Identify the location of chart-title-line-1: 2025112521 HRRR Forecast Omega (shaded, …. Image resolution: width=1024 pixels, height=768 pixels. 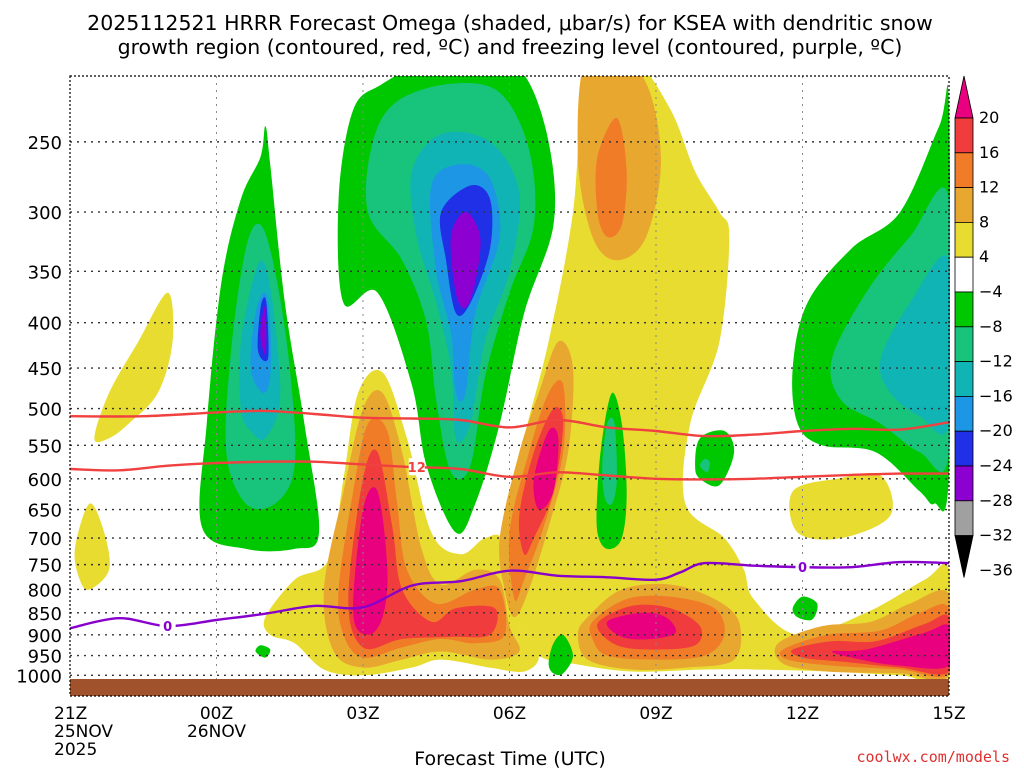
(510, 23).